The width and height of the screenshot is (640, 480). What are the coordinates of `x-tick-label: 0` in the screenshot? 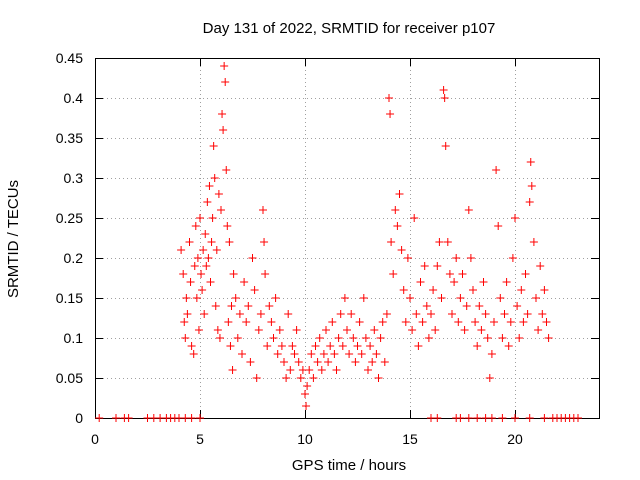 It's located at (95, 439).